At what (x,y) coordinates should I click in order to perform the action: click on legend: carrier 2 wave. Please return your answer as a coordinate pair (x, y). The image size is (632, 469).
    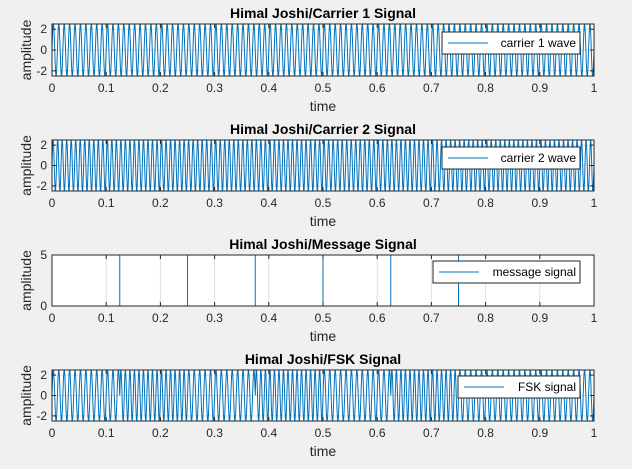
    Looking at the image, I should click on (511, 158).